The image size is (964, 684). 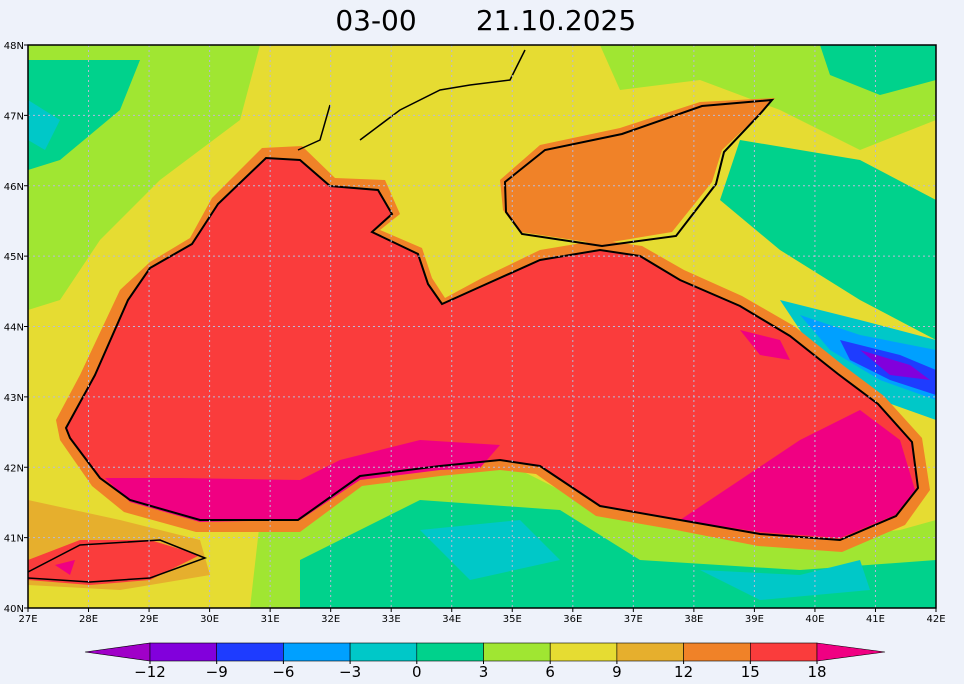 What do you see at coordinates (330, 619) in the screenshot?
I see `lon-label: 32E` at bounding box center [330, 619].